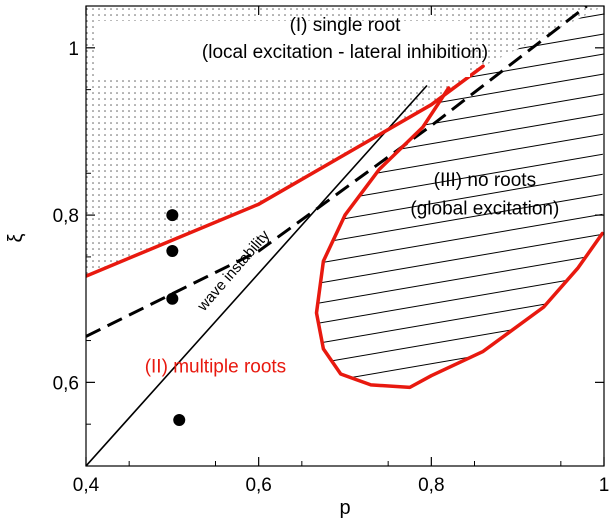 The width and height of the screenshot is (610, 525). I want to click on x-tick-label: 0,8, so click(431, 485).